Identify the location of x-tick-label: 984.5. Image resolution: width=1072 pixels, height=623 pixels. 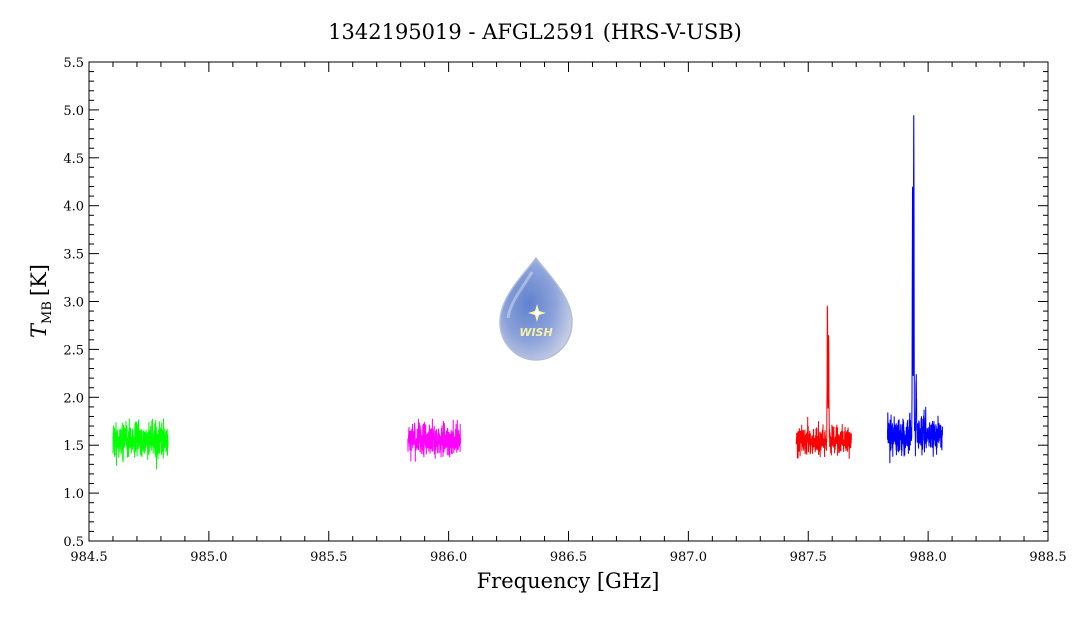
(88, 557).